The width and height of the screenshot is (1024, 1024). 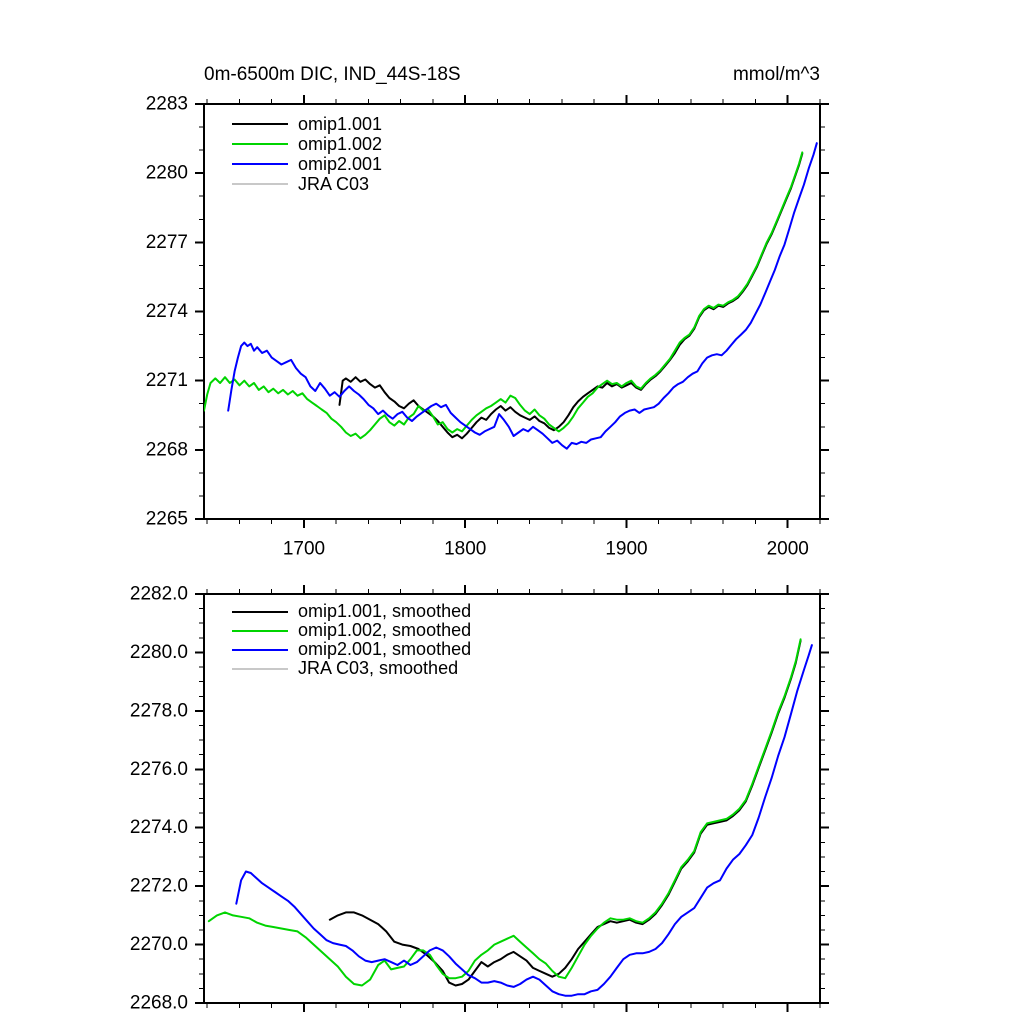 I want to click on chart-header: 0m-6500m DIC, IND_44S-18S mmol/m^3, so click(x=512, y=75).